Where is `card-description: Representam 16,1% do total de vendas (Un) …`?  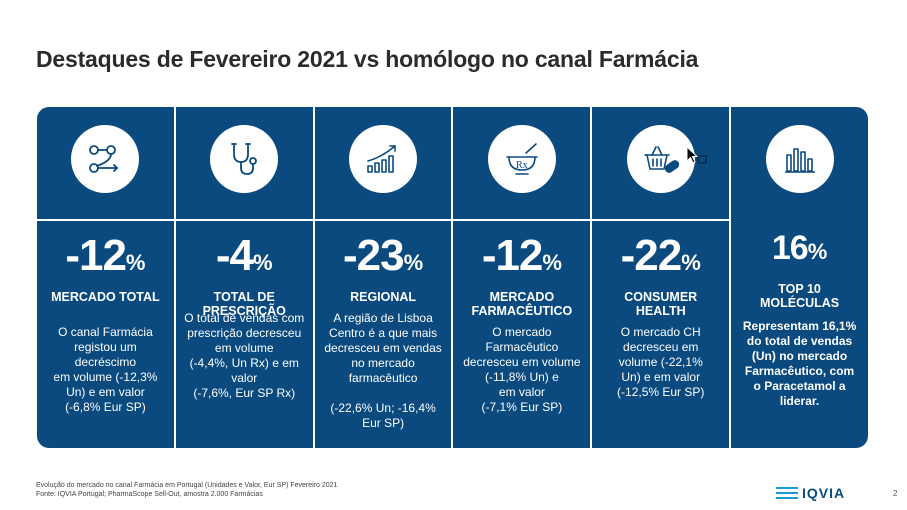 card-description: Representam 16,1% do total de vendas (Un) … is located at coordinates (799, 363).